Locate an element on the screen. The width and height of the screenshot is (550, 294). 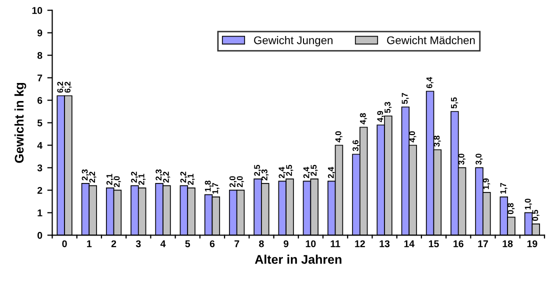
data-label: 1,0 is located at coordinates (528, 204).